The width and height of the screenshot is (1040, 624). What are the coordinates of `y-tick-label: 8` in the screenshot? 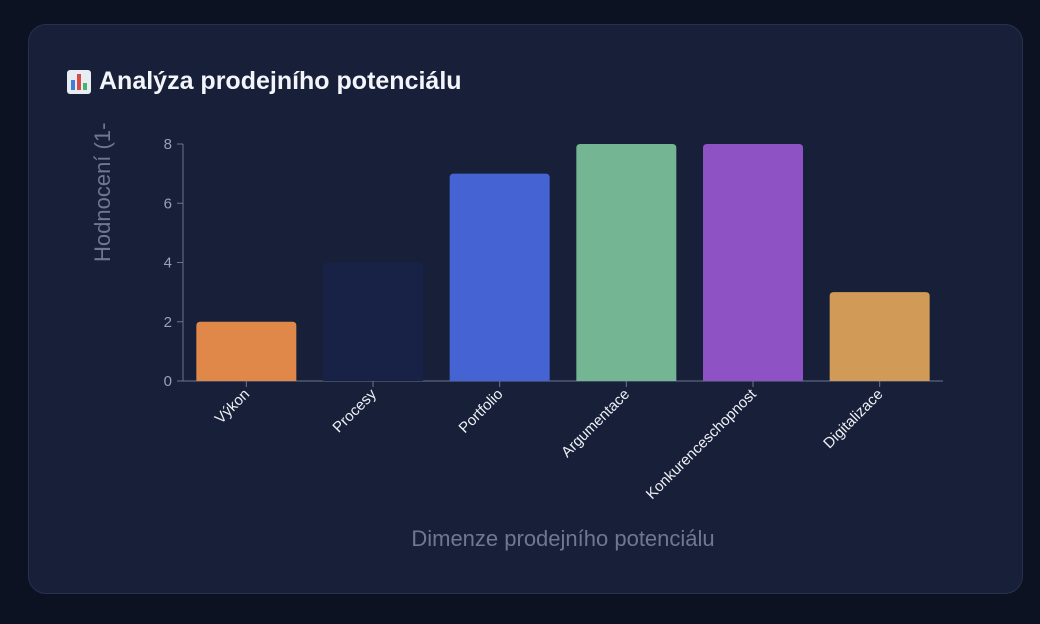 It's located at (168, 144).